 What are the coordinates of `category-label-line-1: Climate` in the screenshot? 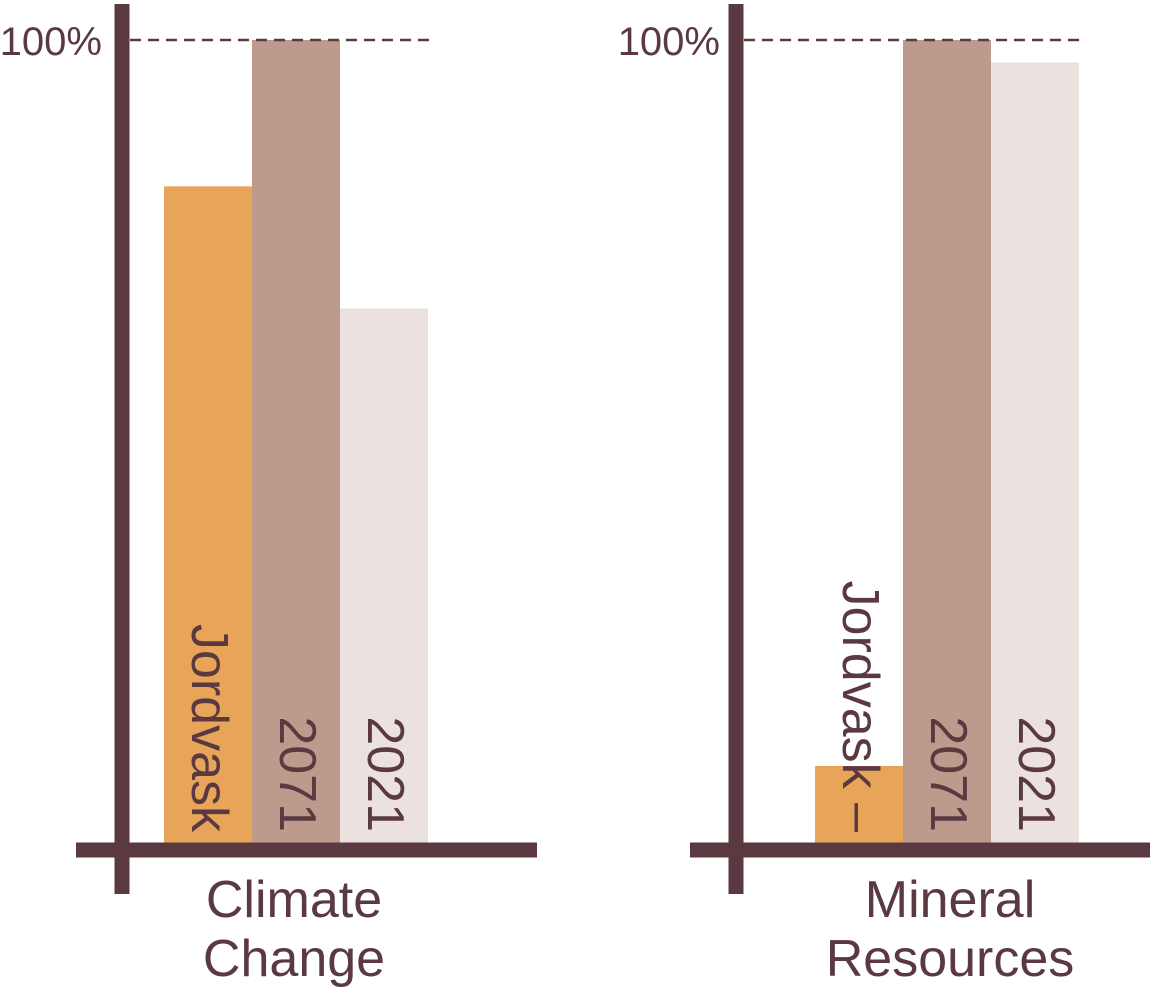 It's located at (294, 900).